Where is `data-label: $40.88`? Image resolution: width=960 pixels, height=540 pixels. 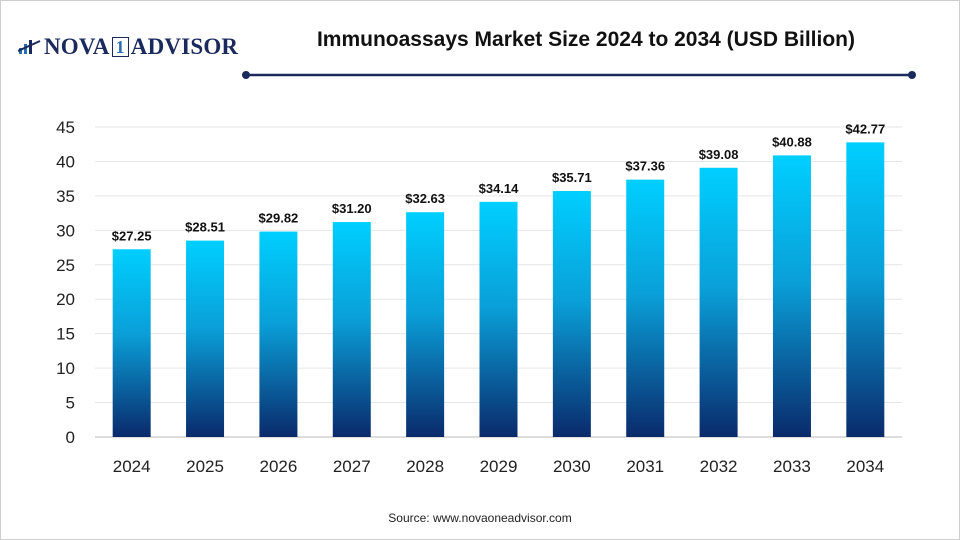 data-label: $40.88 is located at coordinates (792, 141).